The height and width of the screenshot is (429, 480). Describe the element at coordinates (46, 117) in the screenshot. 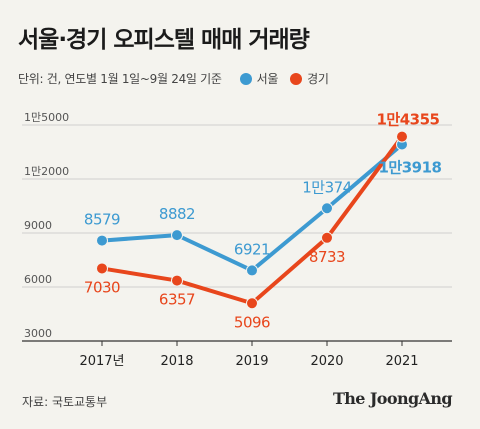

I see `y-tick-label: 1만5000` at that location.